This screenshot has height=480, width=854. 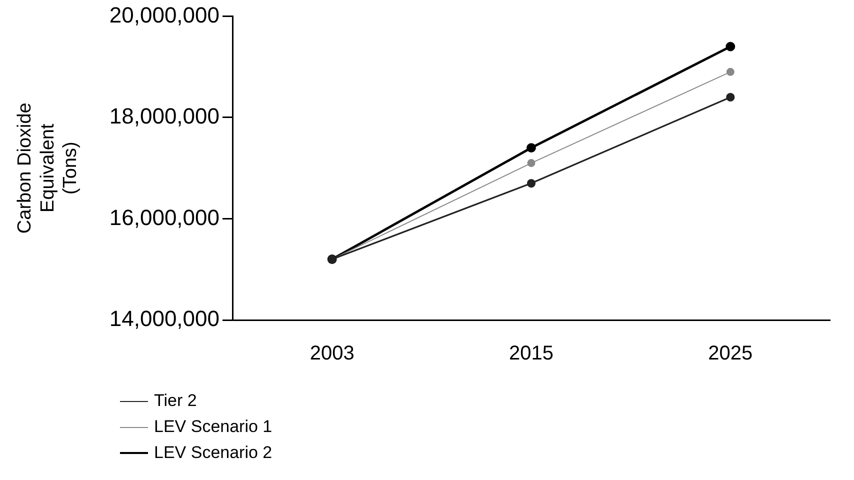 I want to click on y-axis-title: Carbon Dioxide Equivalent (Tons), so click(x=48, y=168).